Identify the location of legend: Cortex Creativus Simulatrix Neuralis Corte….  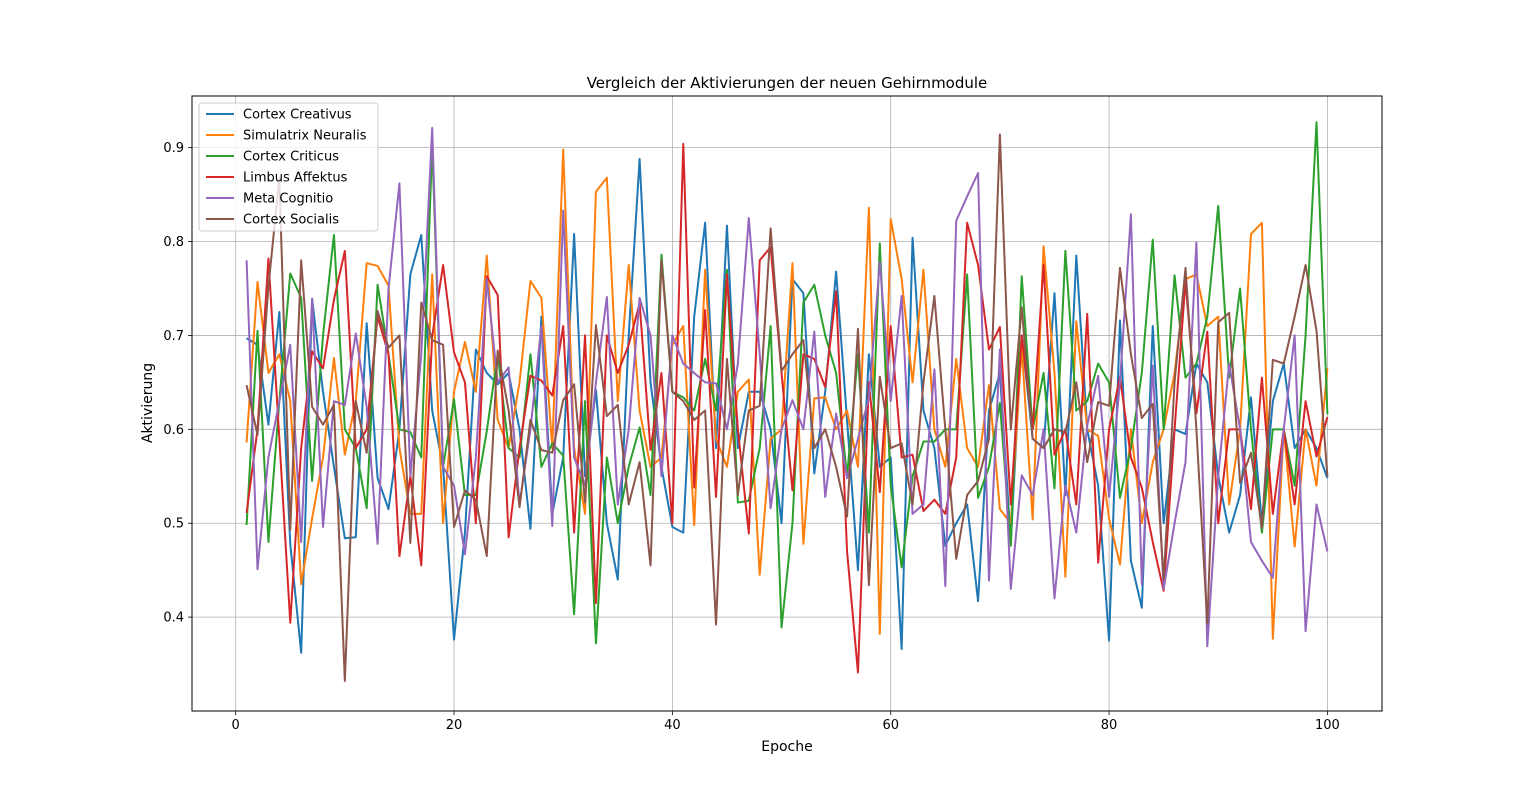
(288, 167).